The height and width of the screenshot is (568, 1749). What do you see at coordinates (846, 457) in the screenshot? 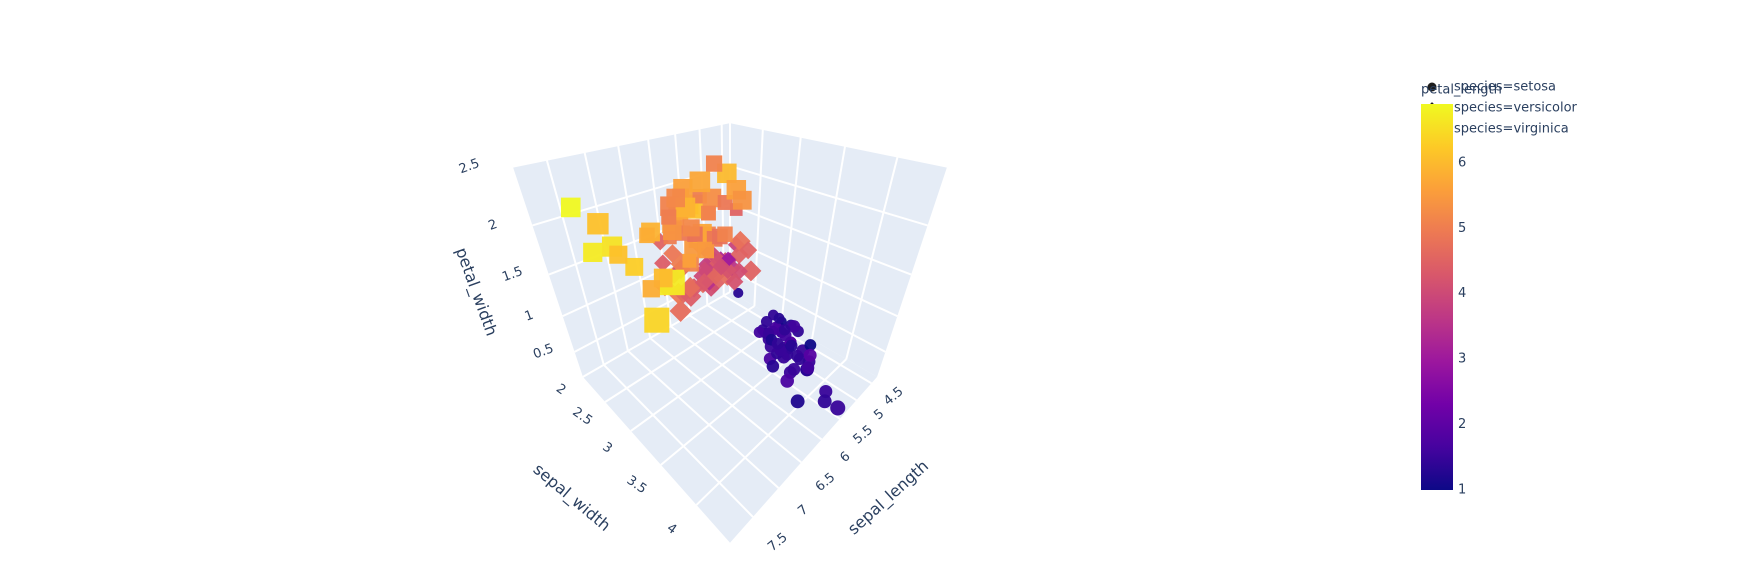
I see `x-tick-label: 6` at bounding box center [846, 457].